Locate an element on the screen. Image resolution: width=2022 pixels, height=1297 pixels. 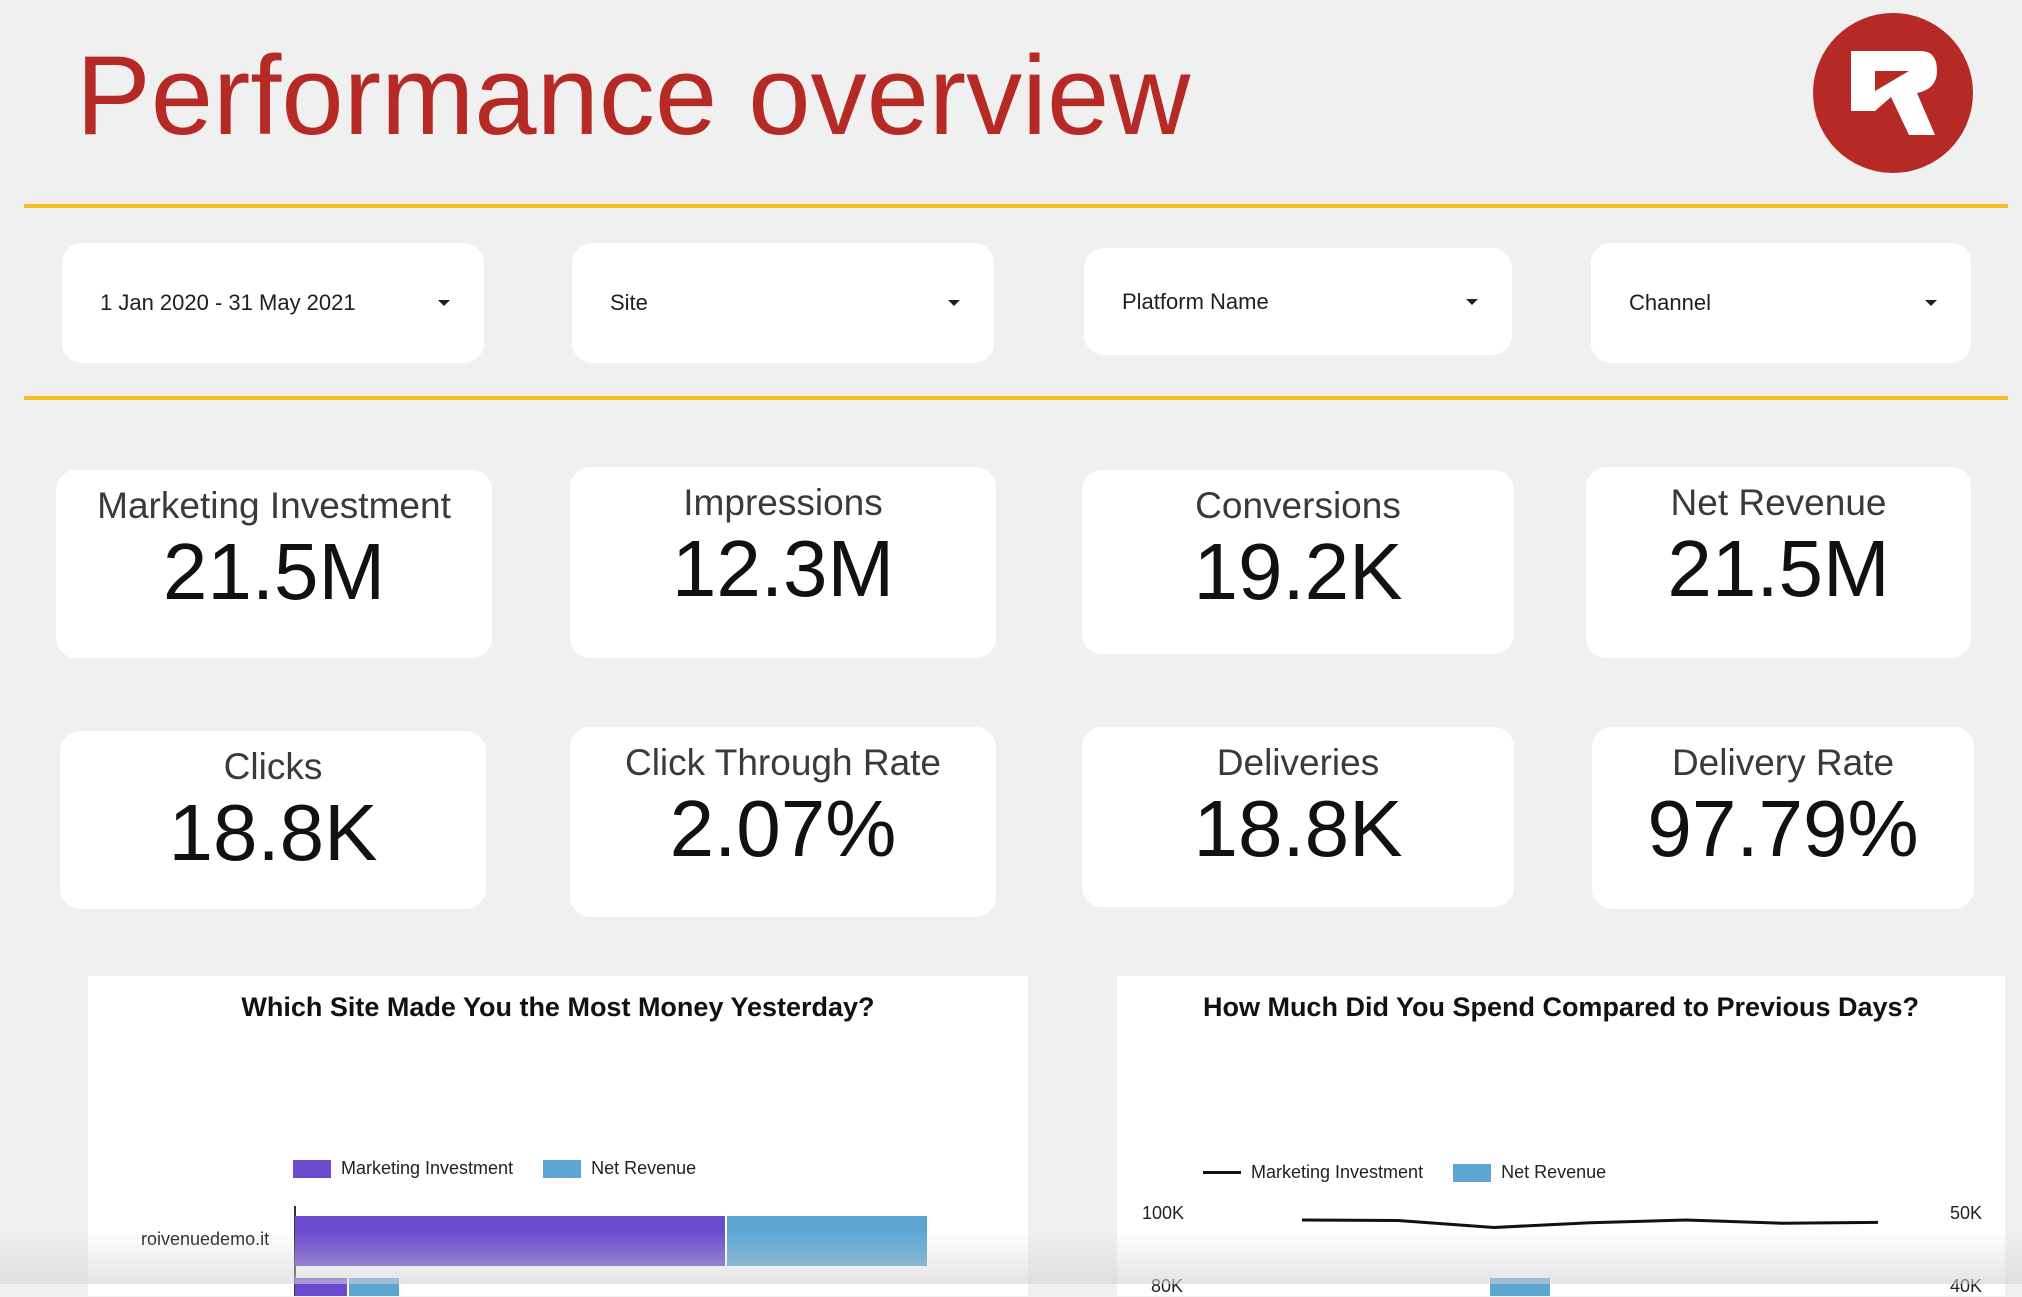
kpi-card-clicks: Clicks 18.8K is located at coordinates (273, 820).